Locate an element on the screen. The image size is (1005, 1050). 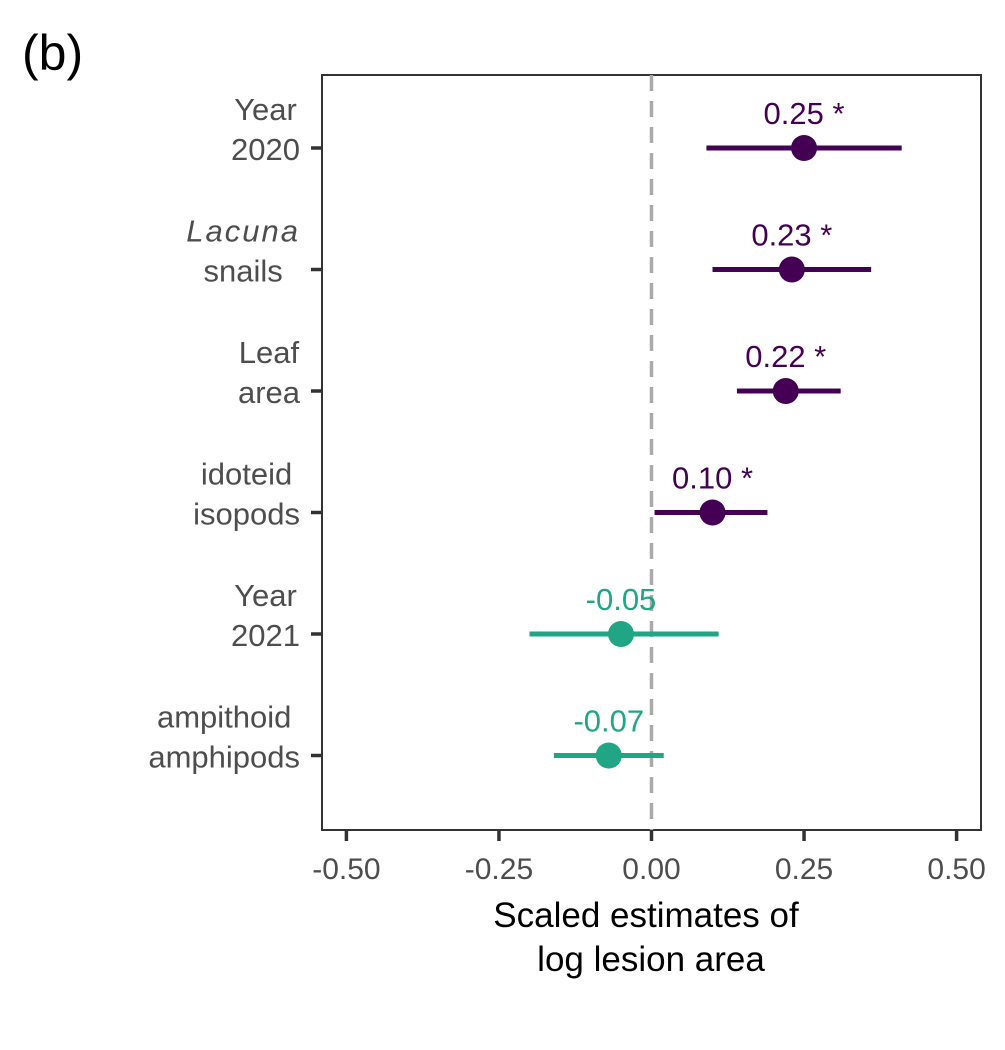
category-label-5-line-2: amphipods is located at coordinates (224, 757).